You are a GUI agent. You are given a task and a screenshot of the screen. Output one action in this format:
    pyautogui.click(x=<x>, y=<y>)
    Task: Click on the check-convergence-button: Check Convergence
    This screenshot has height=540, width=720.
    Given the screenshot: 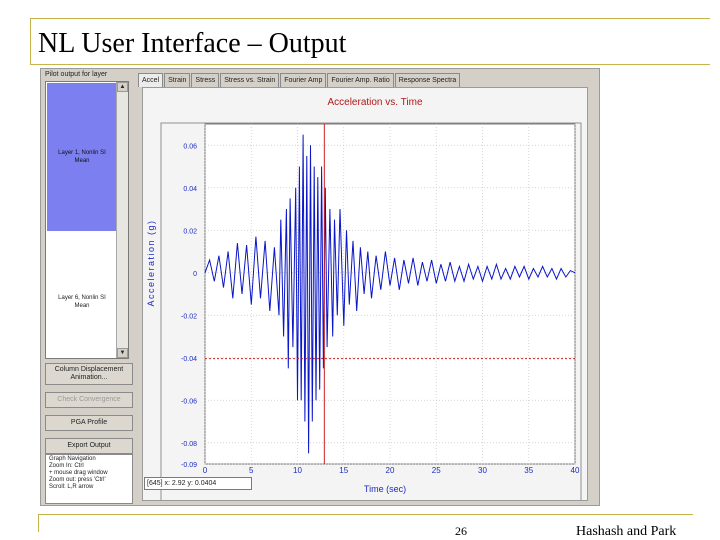 What is the action you would take?
    pyautogui.click(x=89, y=400)
    